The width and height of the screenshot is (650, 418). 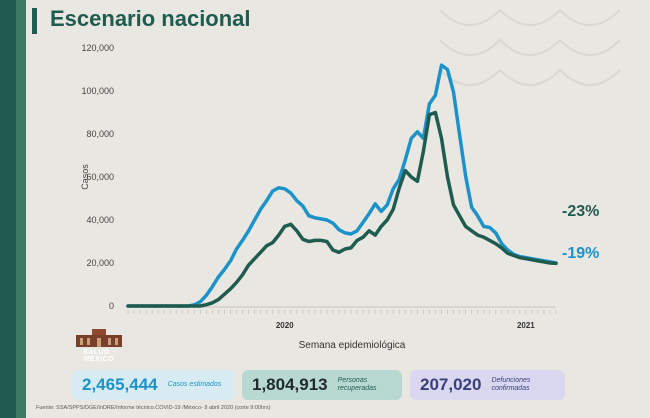 I want to click on stat-recovered: 1,804,913 Personas recuperadas, so click(x=322, y=385).